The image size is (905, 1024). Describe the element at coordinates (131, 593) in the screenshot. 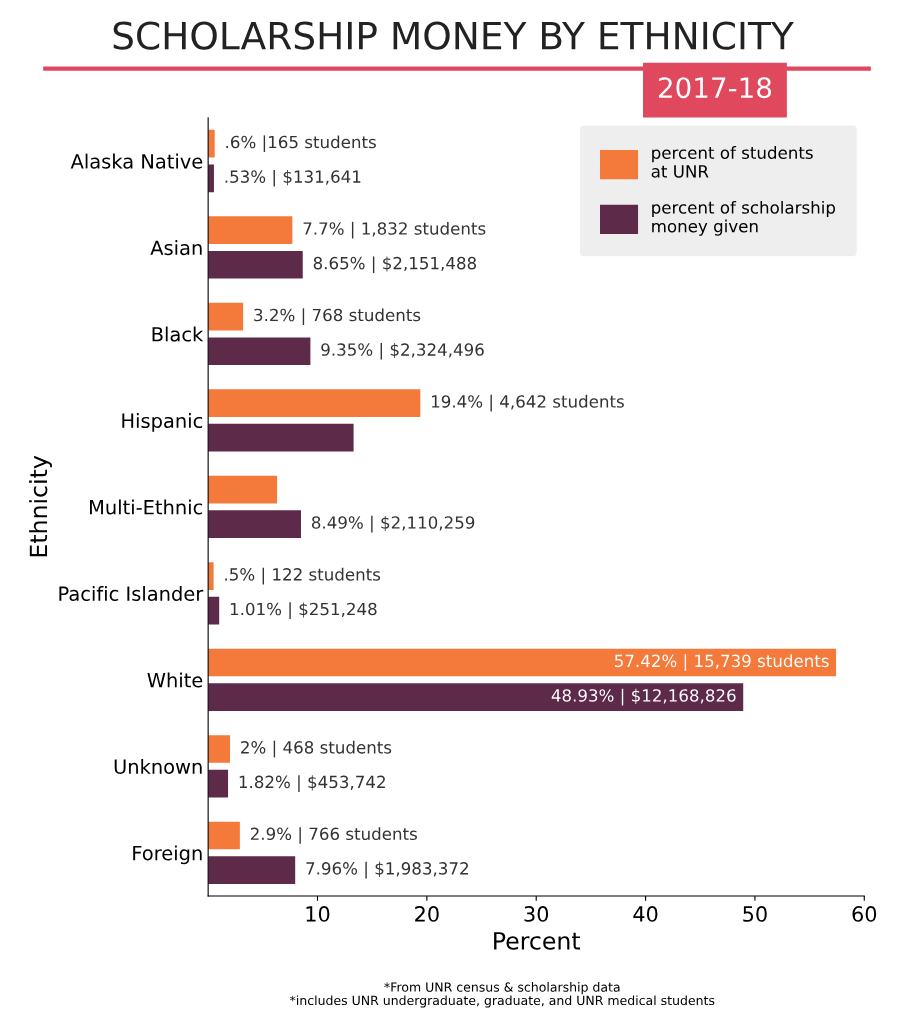

I see `y-tick-label: Pacific Islander` at that location.